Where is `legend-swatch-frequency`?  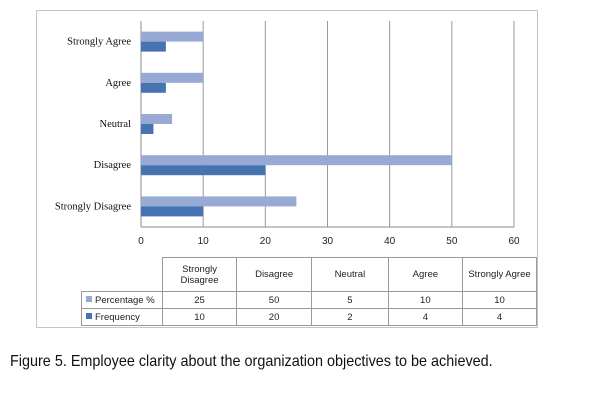 legend-swatch-frequency is located at coordinates (89, 315).